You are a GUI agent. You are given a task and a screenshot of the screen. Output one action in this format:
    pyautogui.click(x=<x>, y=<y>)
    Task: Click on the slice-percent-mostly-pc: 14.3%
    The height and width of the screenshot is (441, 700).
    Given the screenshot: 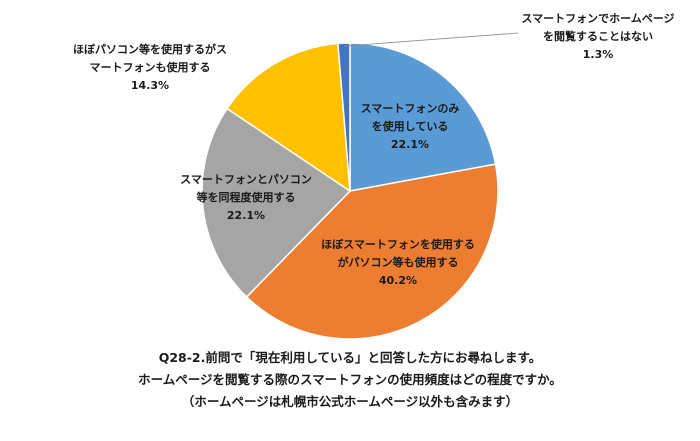 What is the action you would take?
    pyautogui.click(x=150, y=85)
    